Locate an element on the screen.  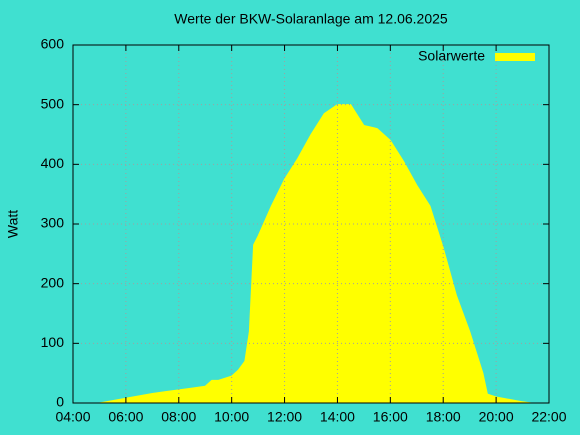
y-axis-label: Watt is located at coordinates (13, 224).